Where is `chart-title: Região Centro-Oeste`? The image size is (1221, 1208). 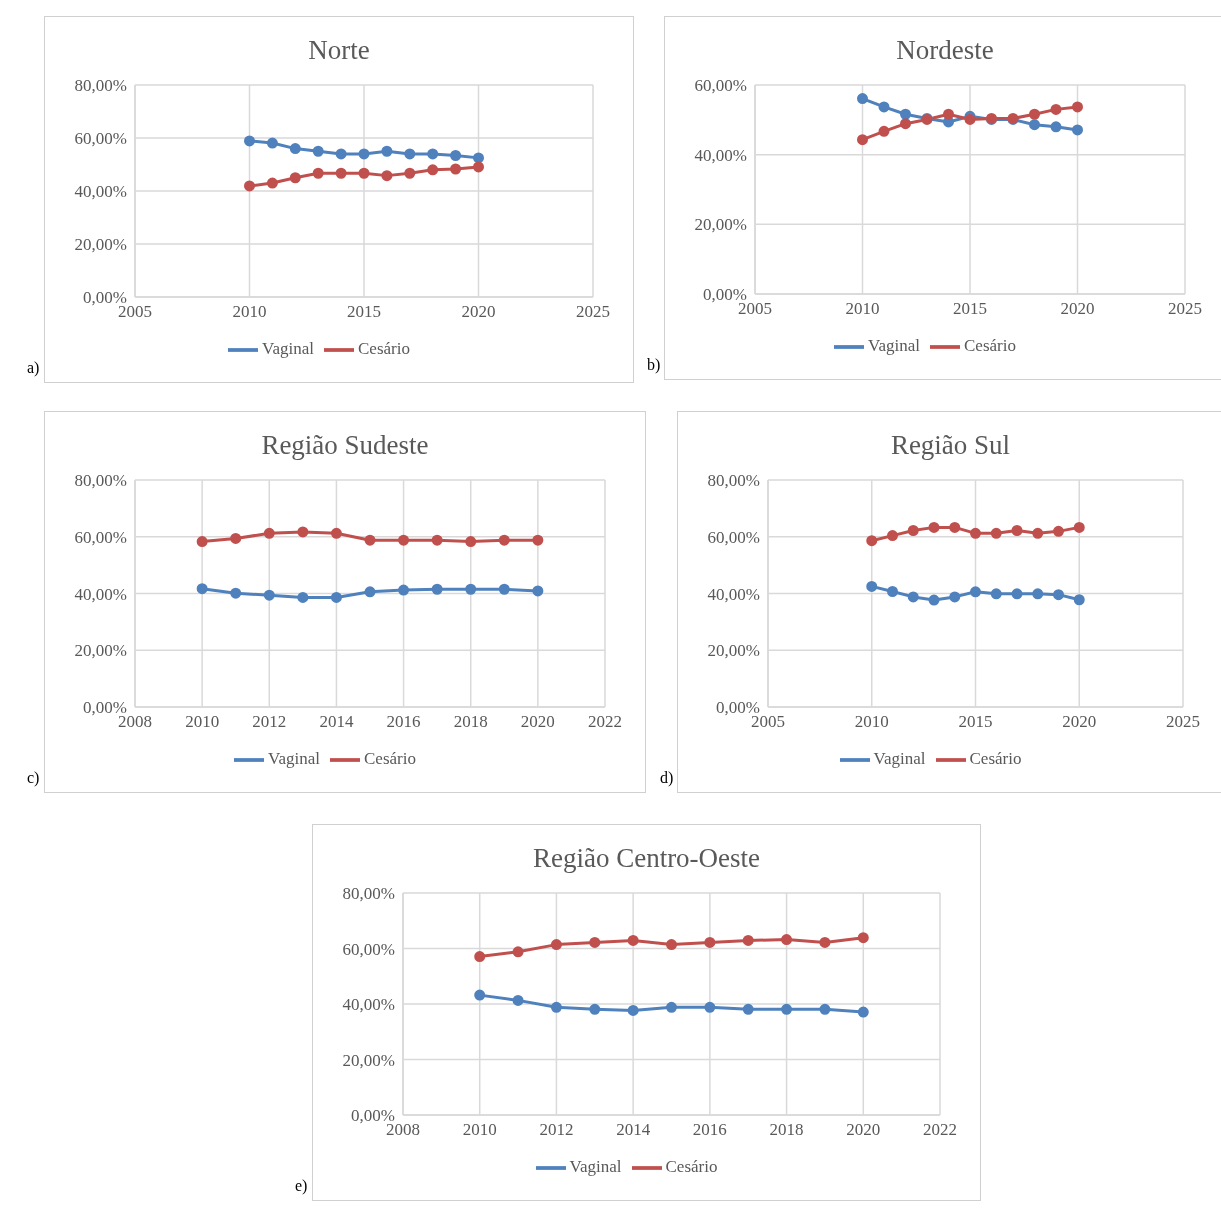
chart-title: Região Centro-Oeste is located at coordinates (646, 859).